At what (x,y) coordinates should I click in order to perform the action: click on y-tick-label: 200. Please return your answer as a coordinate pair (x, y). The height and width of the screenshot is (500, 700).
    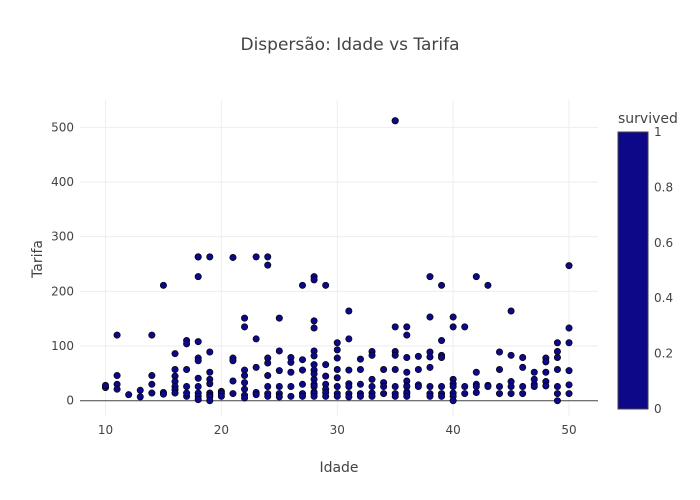
    Looking at the image, I should click on (62, 291).